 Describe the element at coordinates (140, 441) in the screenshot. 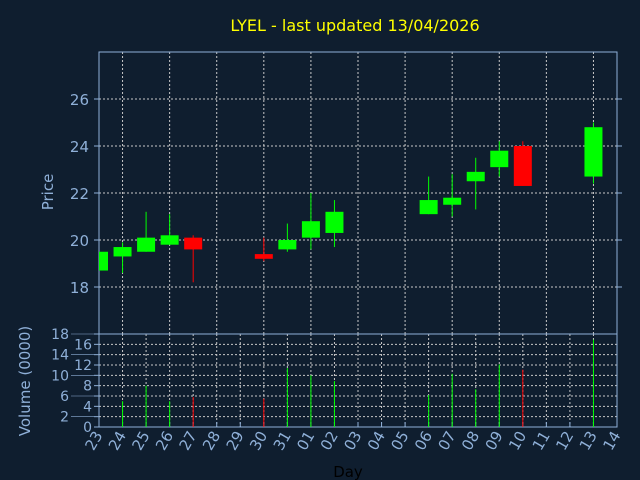

I see `x-tick-label: 25` at that location.